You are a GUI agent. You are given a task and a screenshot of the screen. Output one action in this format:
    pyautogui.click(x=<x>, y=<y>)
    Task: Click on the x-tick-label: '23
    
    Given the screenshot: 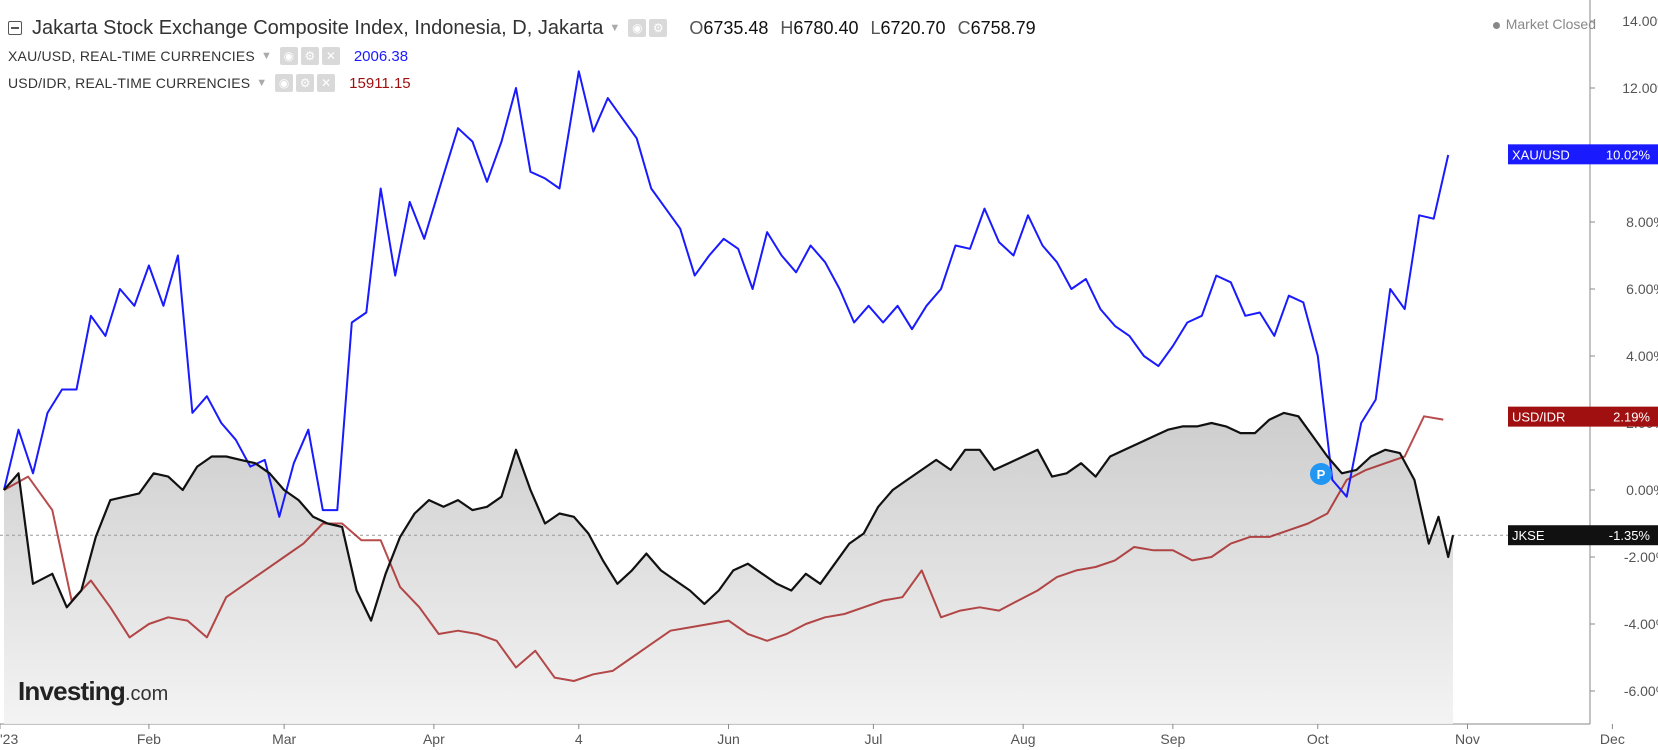 What is the action you would take?
    pyautogui.click(x=9, y=739)
    